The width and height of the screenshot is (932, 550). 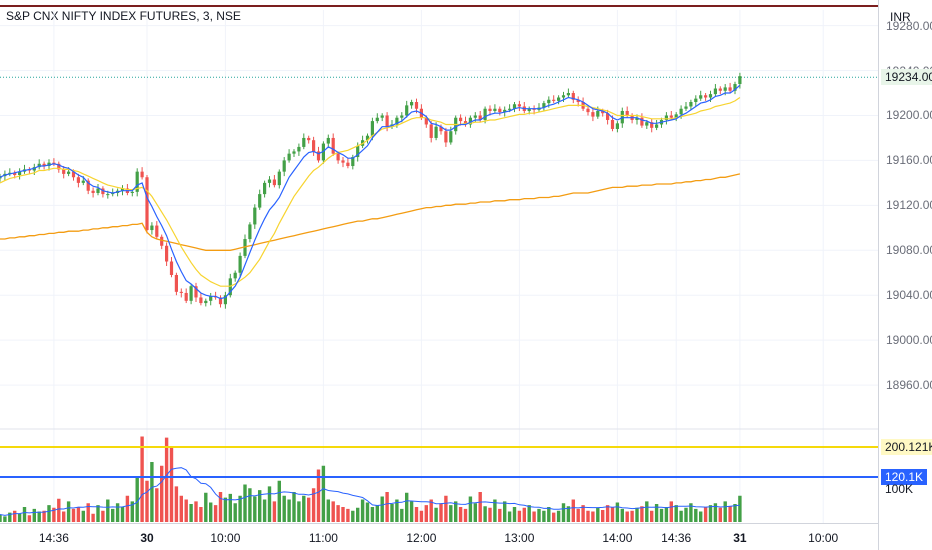 What do you see at coordinates (323, 538) in the screenshot?
I see `time-tick-label: 11:00` at bounding box center [323, 538].